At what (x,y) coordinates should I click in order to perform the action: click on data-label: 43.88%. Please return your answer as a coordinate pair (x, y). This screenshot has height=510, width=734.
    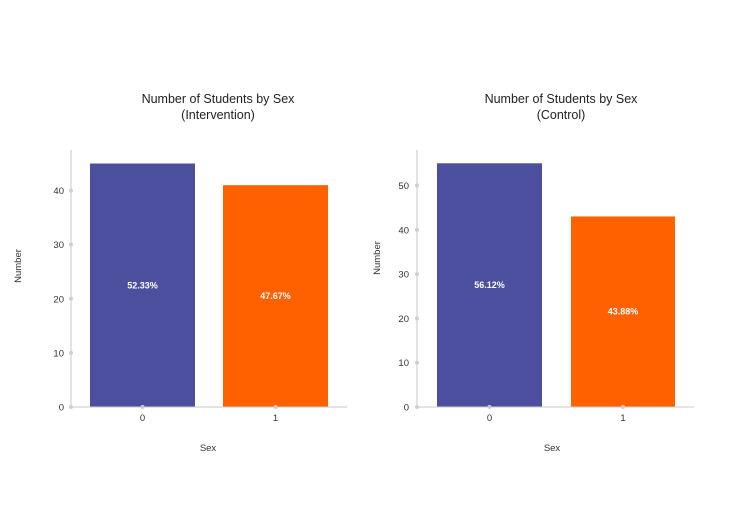
    Looking at the image, I should click on (623, 312).